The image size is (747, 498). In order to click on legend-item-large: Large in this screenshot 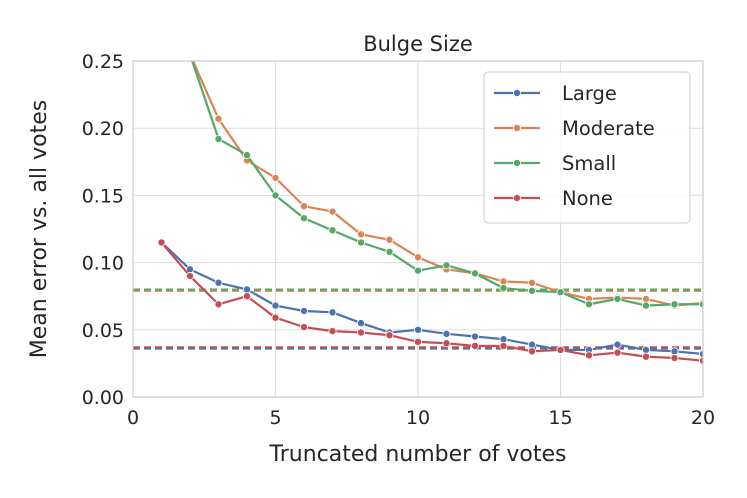, I will do `click(555, 93)`.